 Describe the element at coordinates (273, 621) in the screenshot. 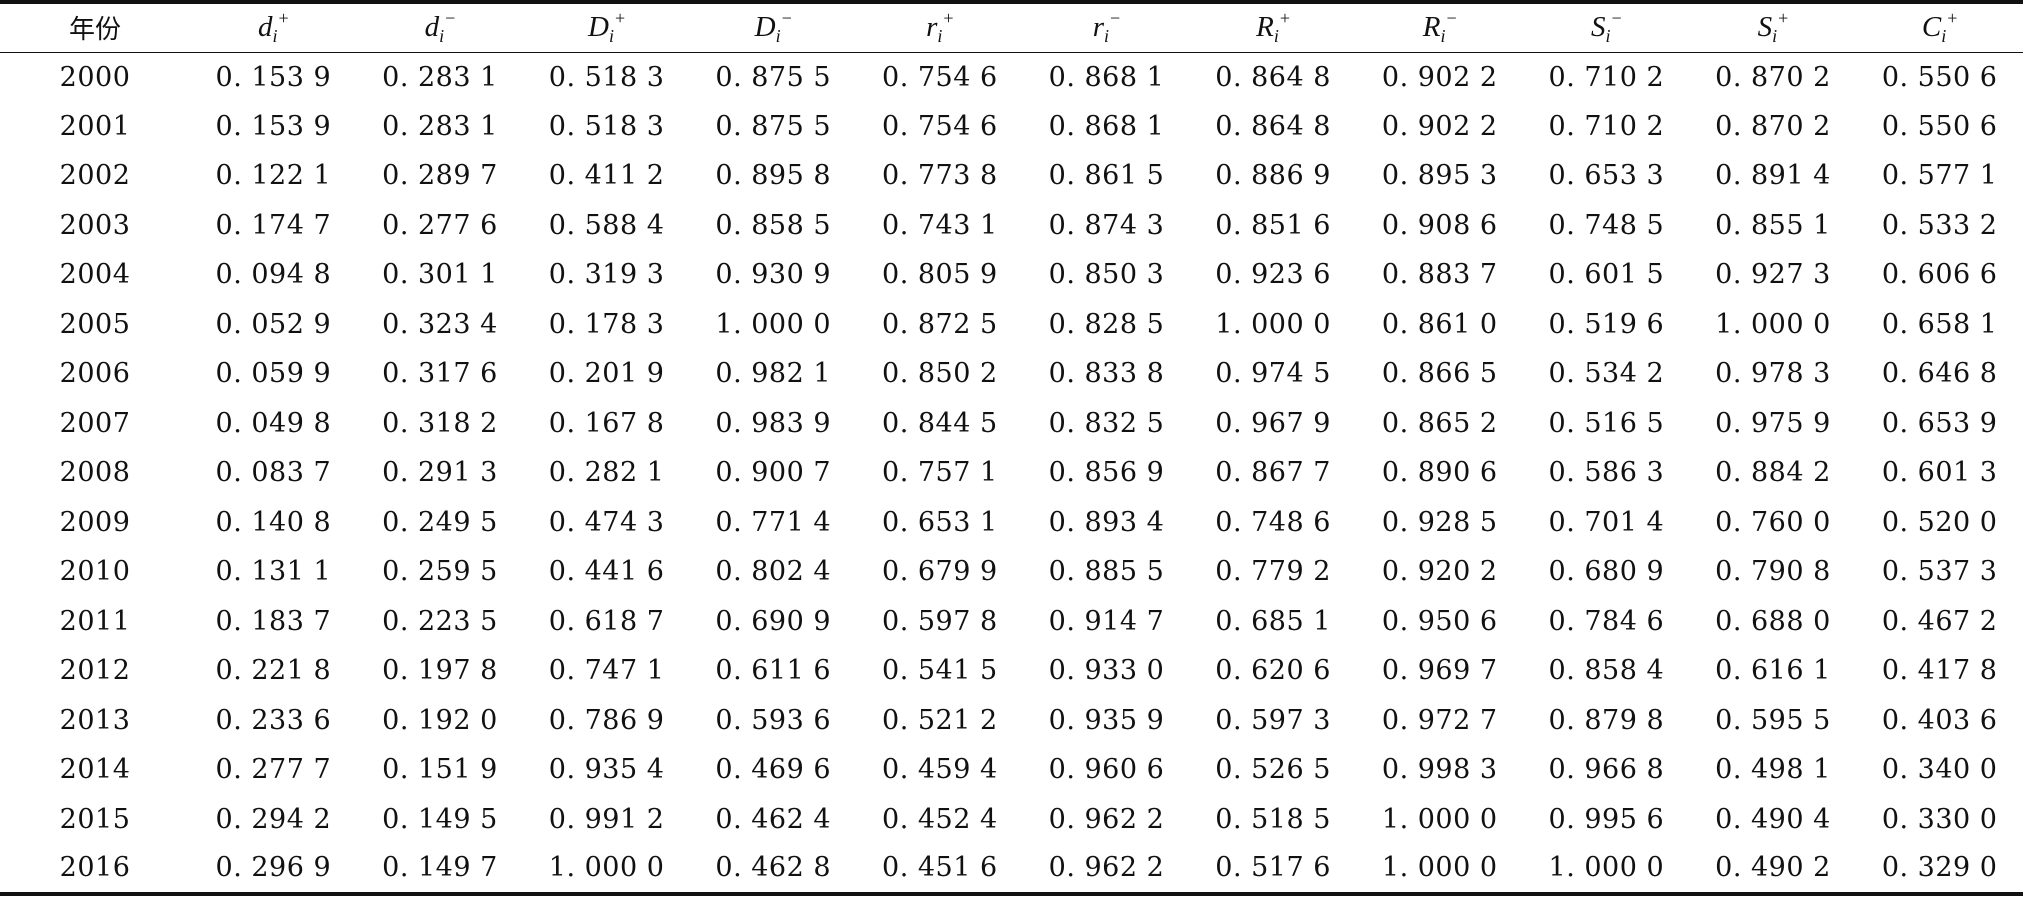

I see `value-cell: 0. 183 7` at that location.